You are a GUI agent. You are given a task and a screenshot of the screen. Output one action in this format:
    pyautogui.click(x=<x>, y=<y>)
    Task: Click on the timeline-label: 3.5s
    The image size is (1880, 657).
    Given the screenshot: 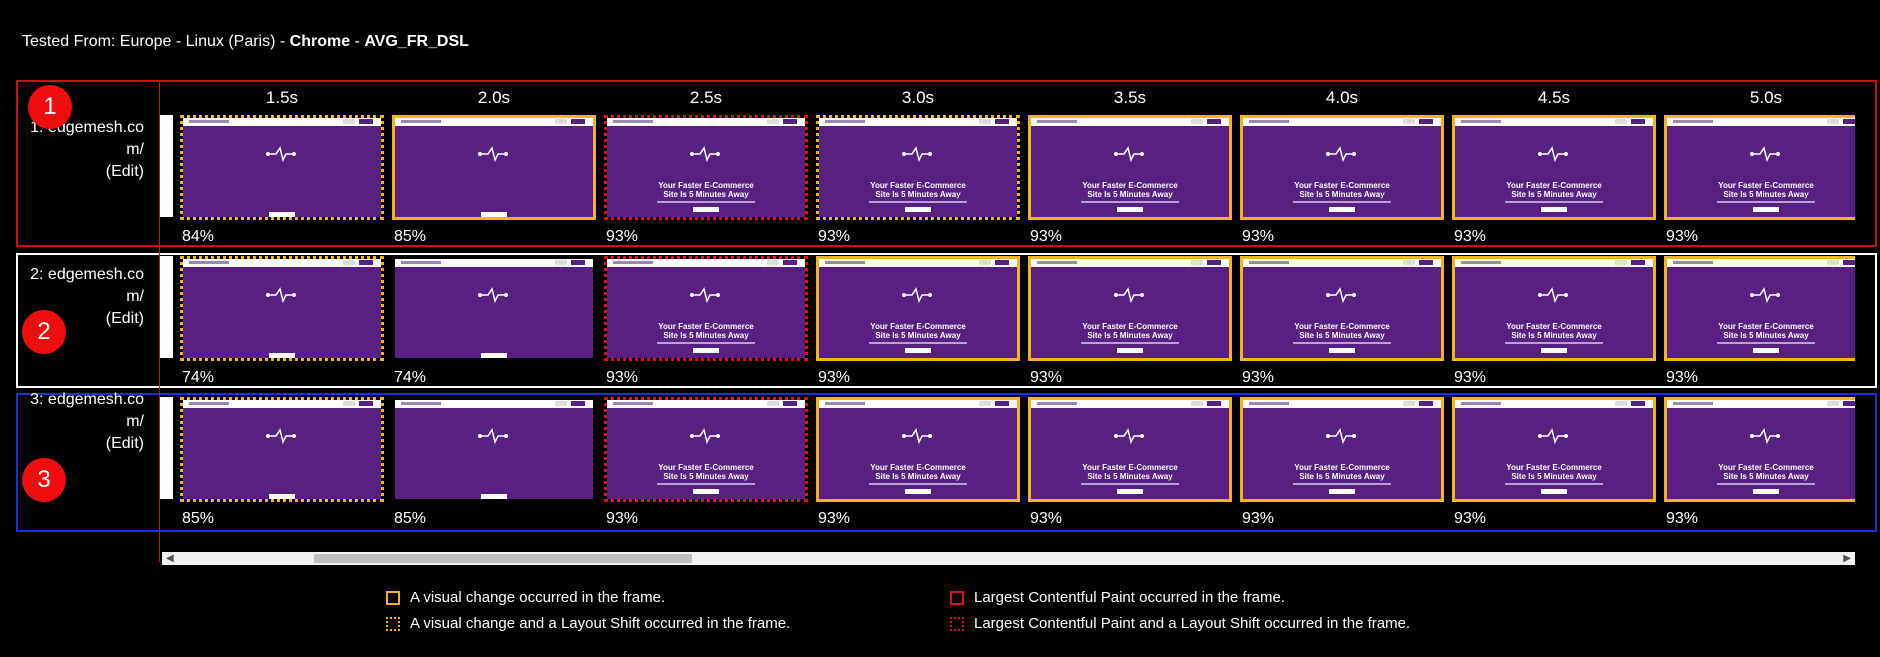 What is the action you would take?
    pyautogui.click(x=1130, y=97)
    